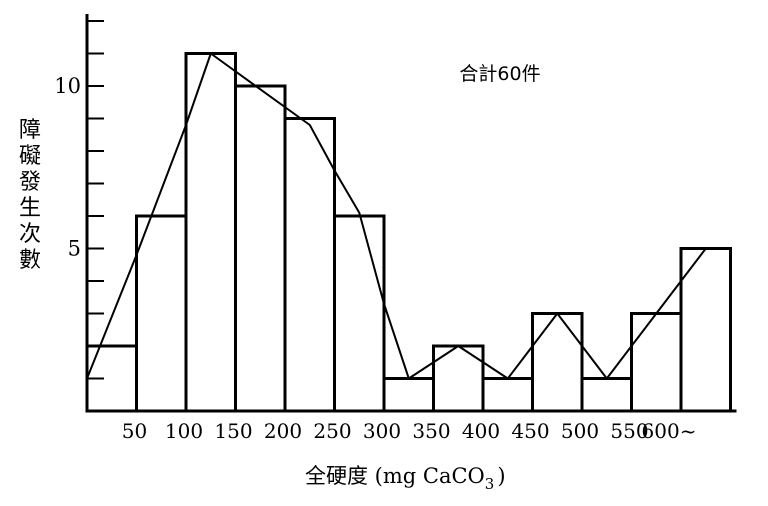 The height and width of the screenshot is (506, 768). I want to click on x-tick-label: 300, so click(382, 431).